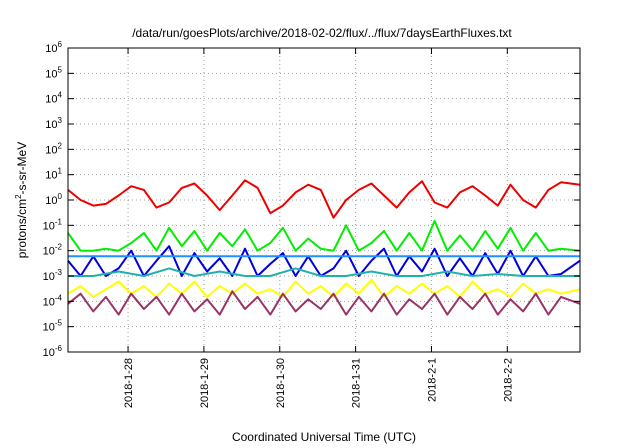  I want to click on y-tick-label: 10⁻¹, so click(53, 224).